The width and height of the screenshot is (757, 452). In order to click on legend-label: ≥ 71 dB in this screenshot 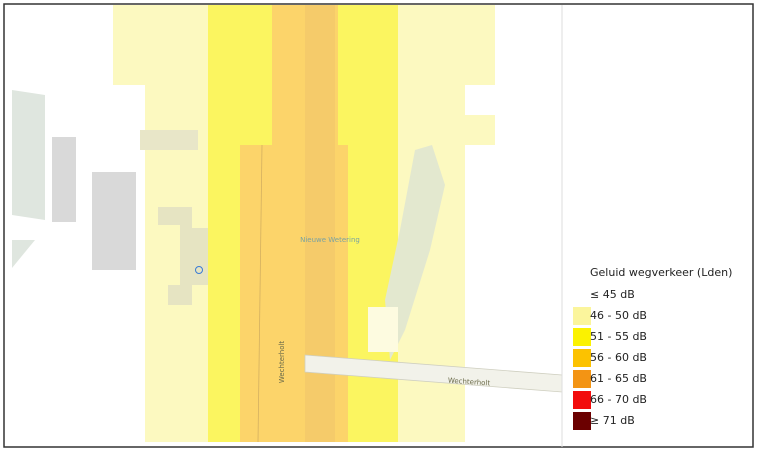, I will do `click(612, 420)`.